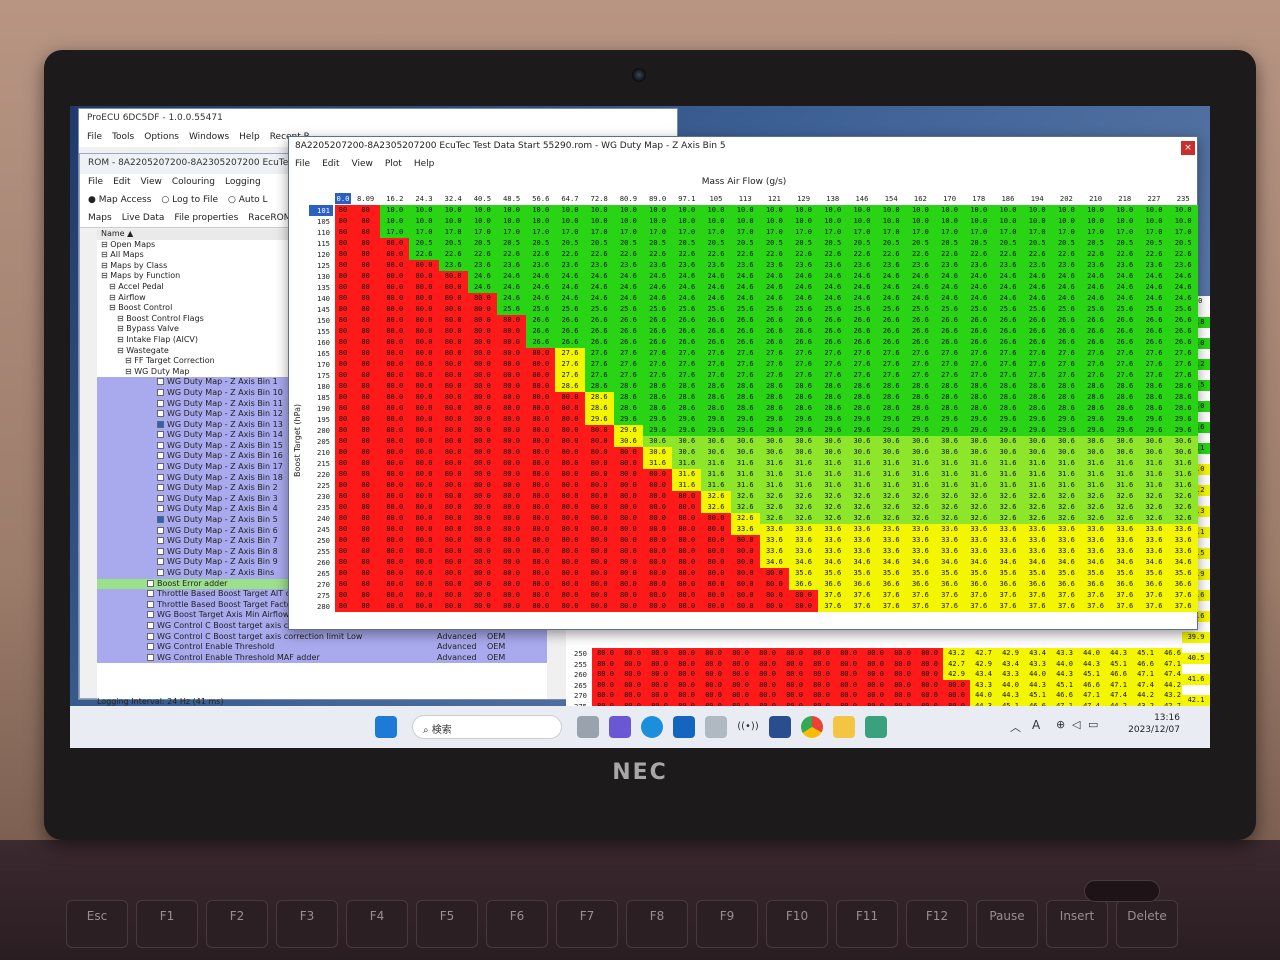  Describe the element at coordinates (657, 924) in the screenshot. I see `keyboard-key: F8` at that location.